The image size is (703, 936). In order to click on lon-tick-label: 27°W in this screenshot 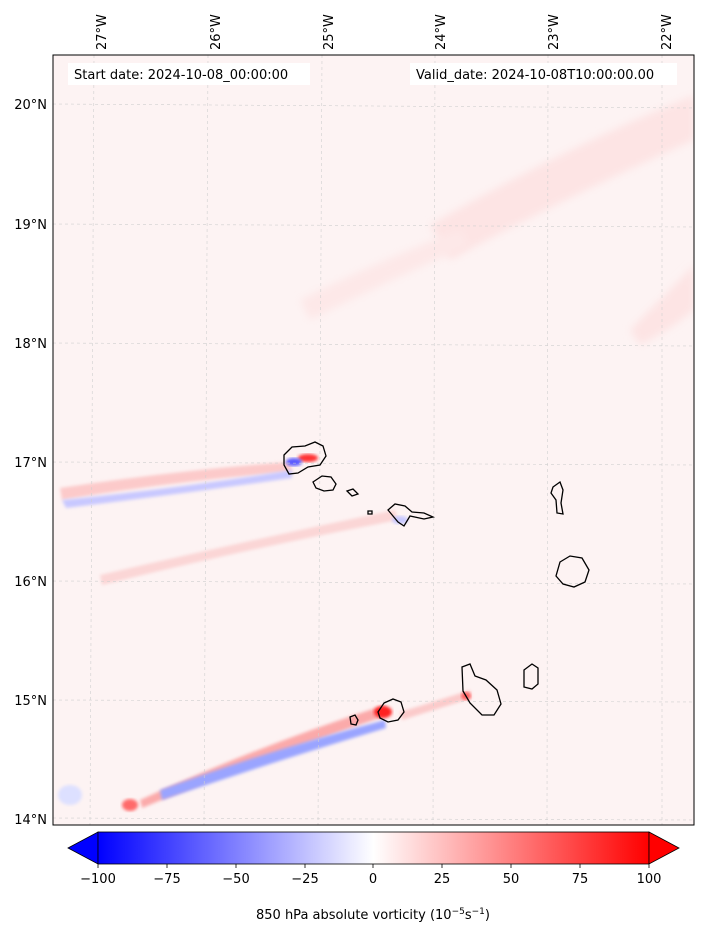, I will do `click(102, 32)`.